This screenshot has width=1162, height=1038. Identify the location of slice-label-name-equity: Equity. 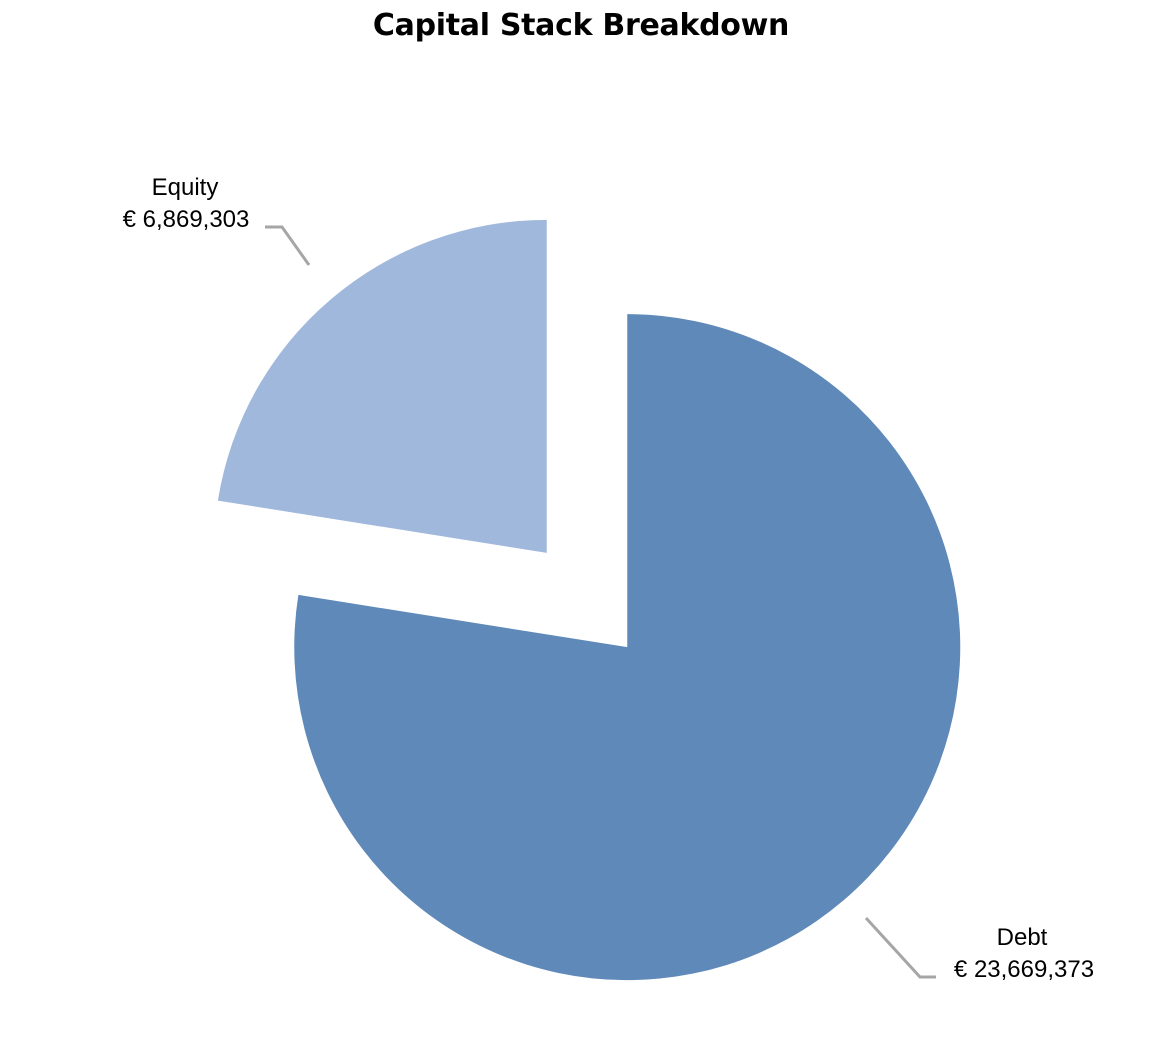
(185, 187).